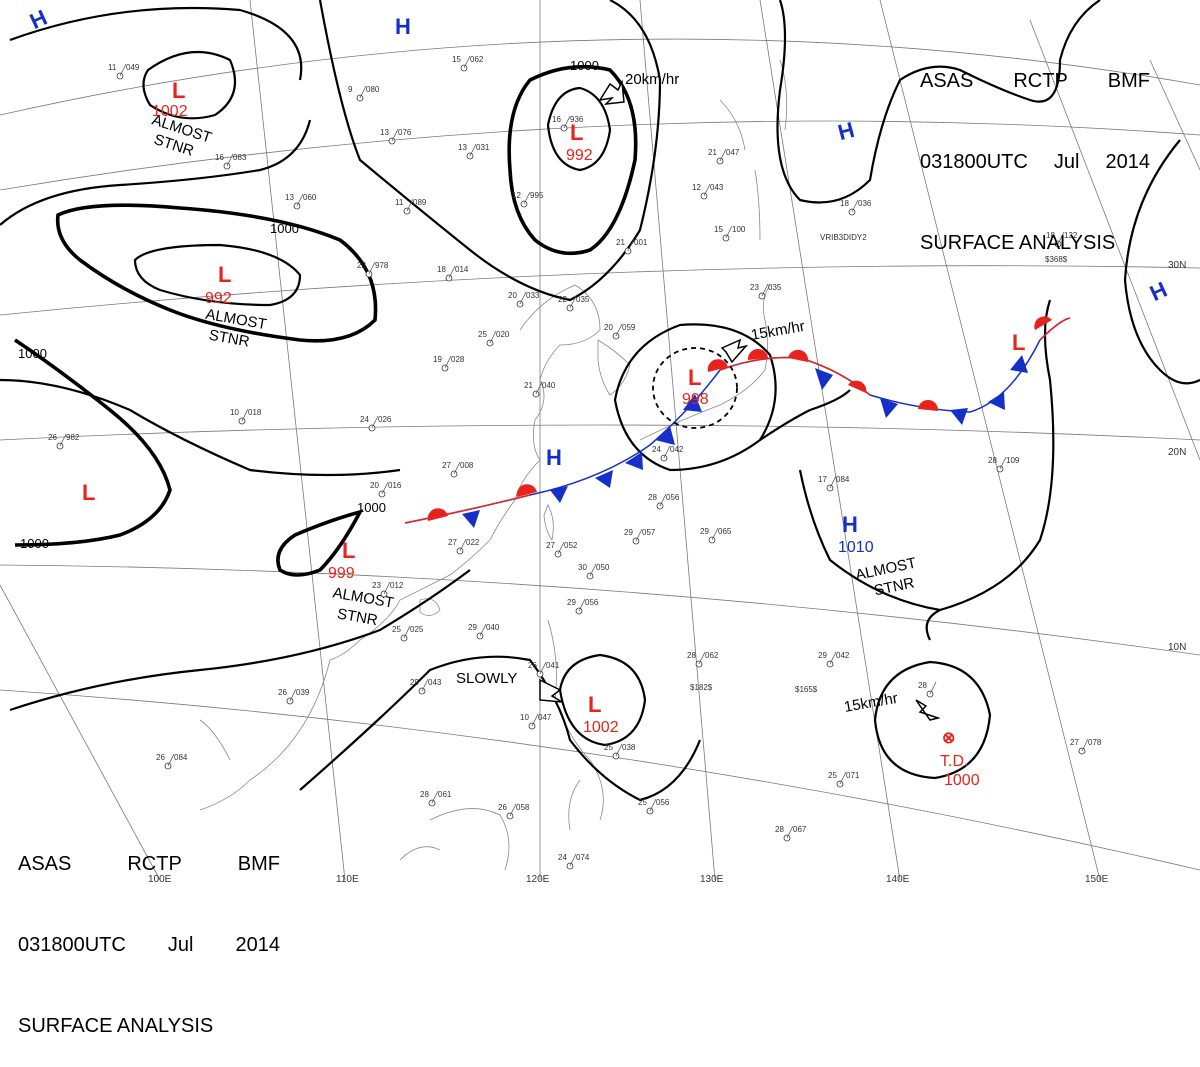 This screenshot has height=1067, width=1200. I want to click on station-pressure: 025, so click(417, 629).